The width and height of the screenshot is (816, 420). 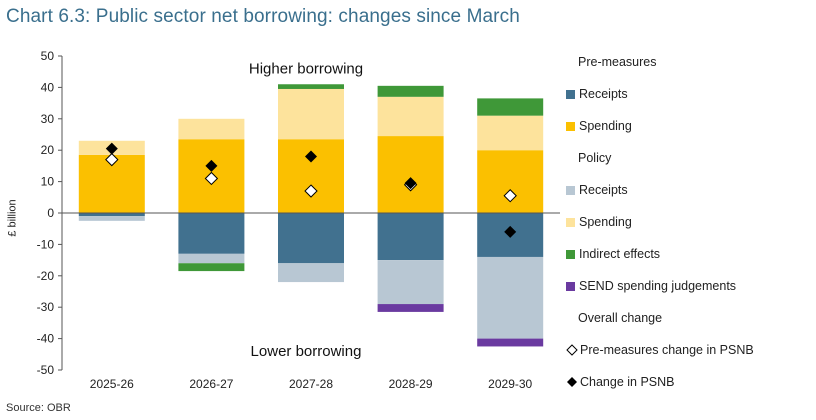 What do you see at coordinates (46, 244) in the screenshot?
I see `y-tick-label: -10` at bounding box center [46, 244].